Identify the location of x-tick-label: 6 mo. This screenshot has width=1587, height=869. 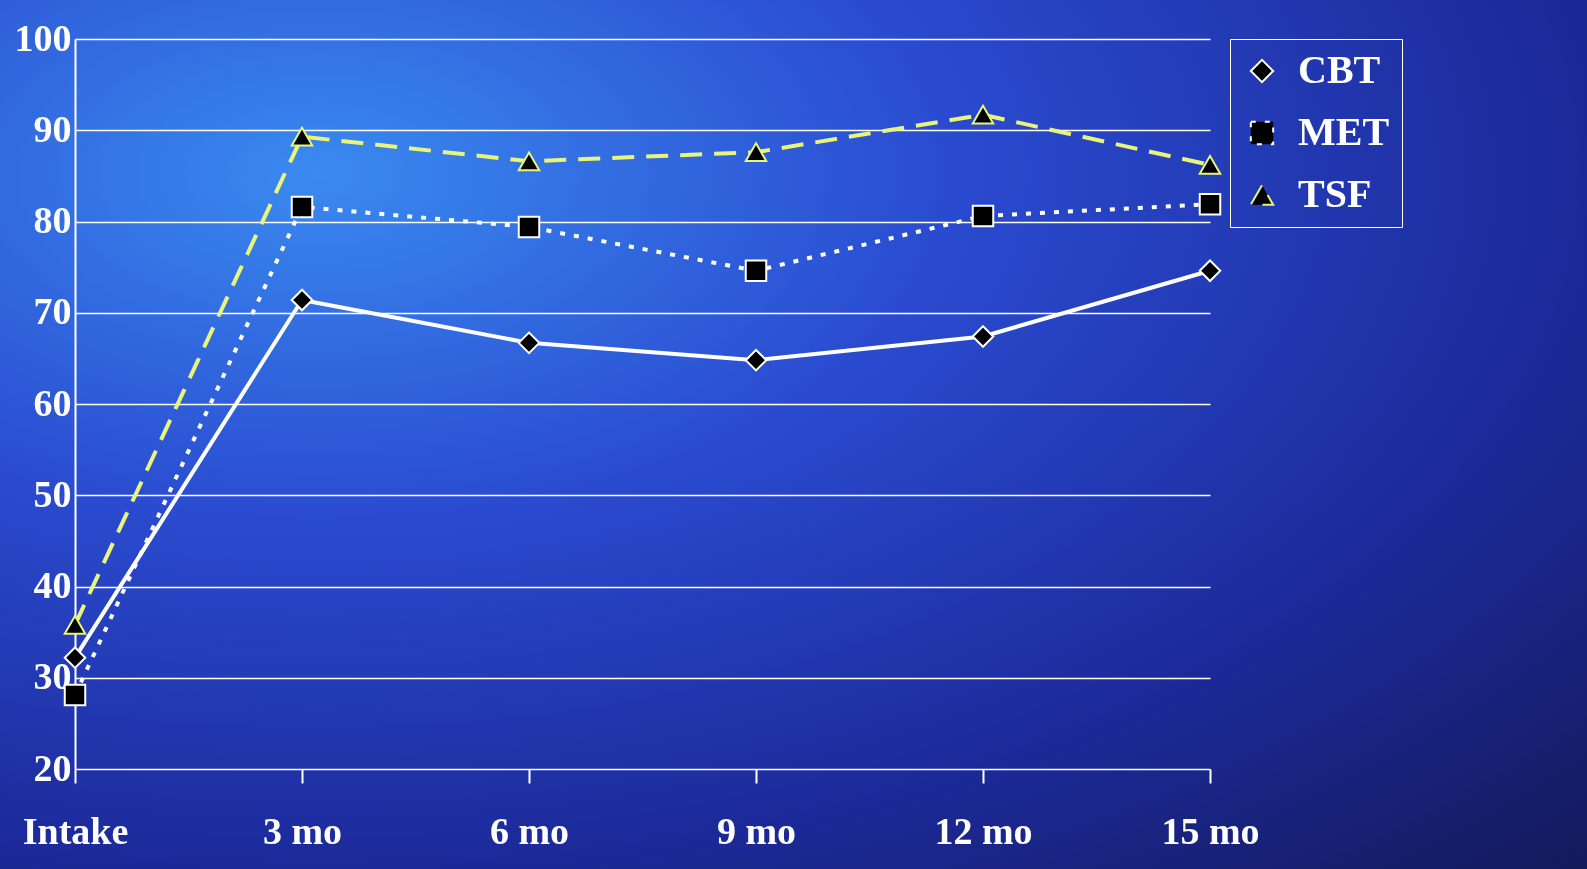
(529, 830).